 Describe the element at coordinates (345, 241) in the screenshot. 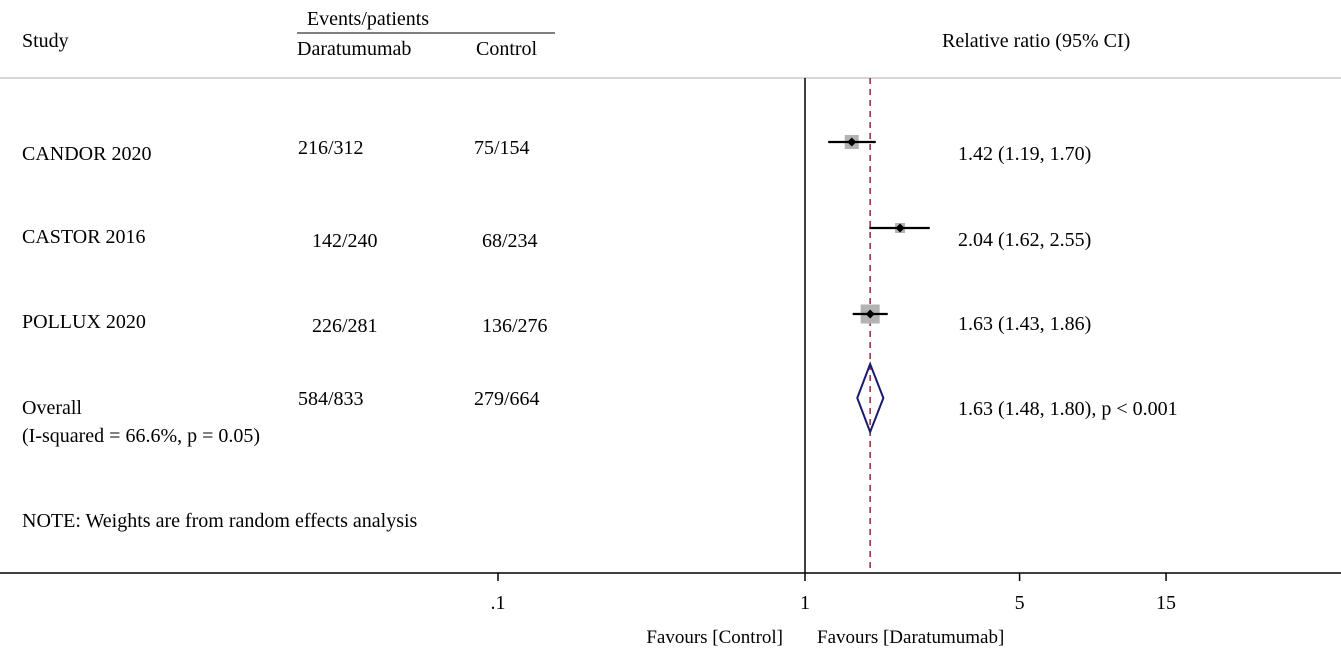

I see `treatment-events-castor: 142/240` at that location.